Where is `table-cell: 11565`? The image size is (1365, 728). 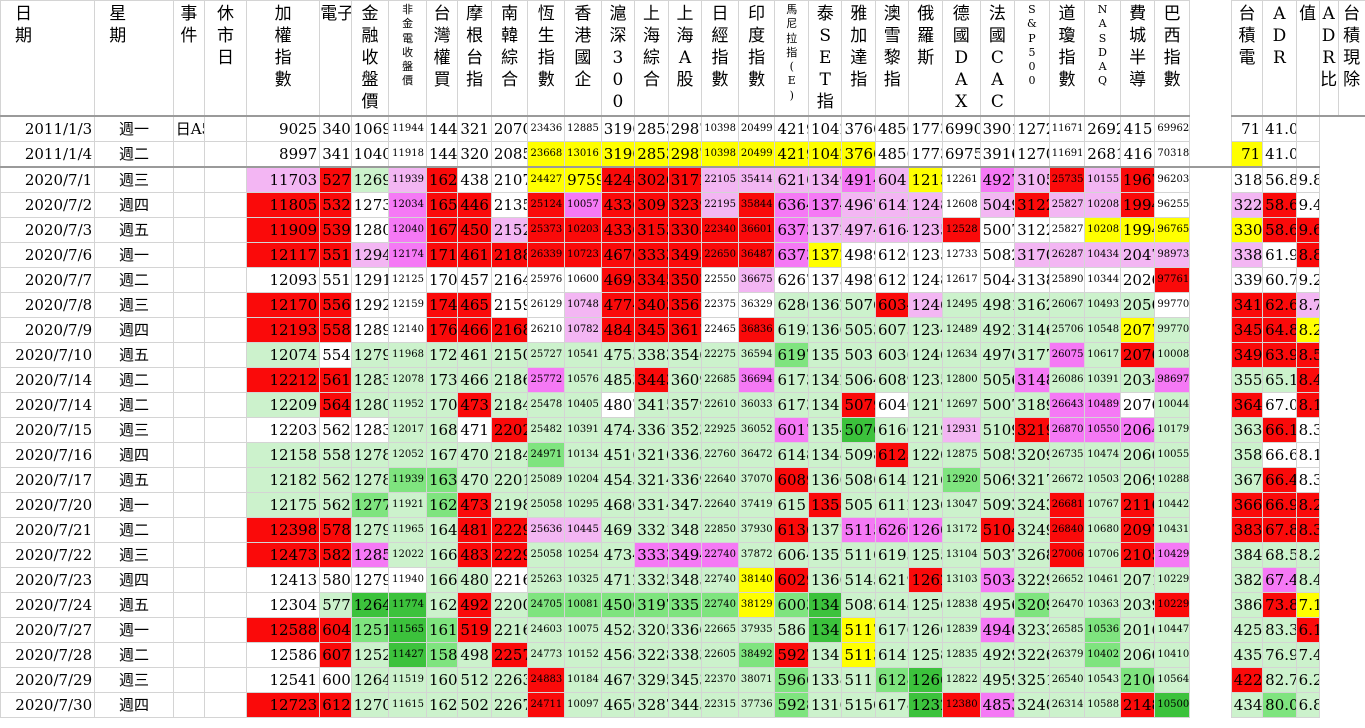
table-cell: 11565 is located at coordinates (407, 630).